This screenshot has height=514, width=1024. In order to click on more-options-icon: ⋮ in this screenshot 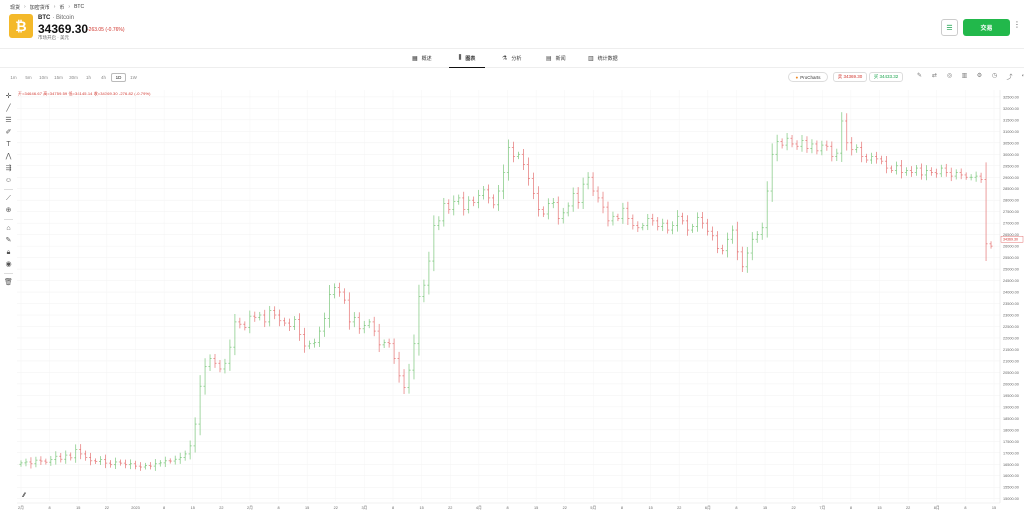, I will do `click(1017, 24)`.